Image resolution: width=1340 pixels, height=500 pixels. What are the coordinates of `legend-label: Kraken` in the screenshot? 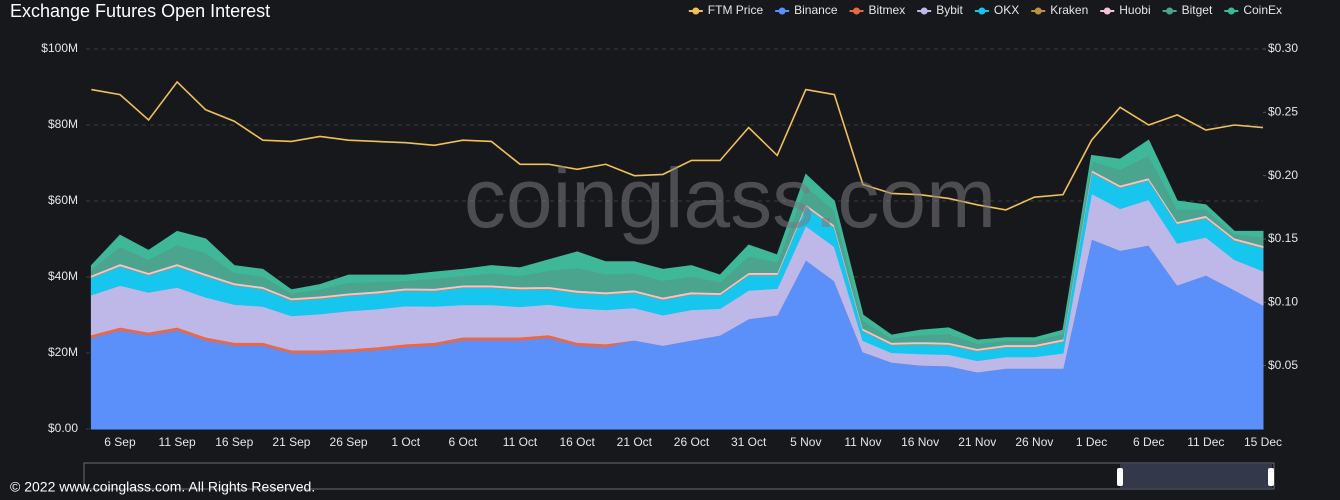 It's located at (1069, 10).